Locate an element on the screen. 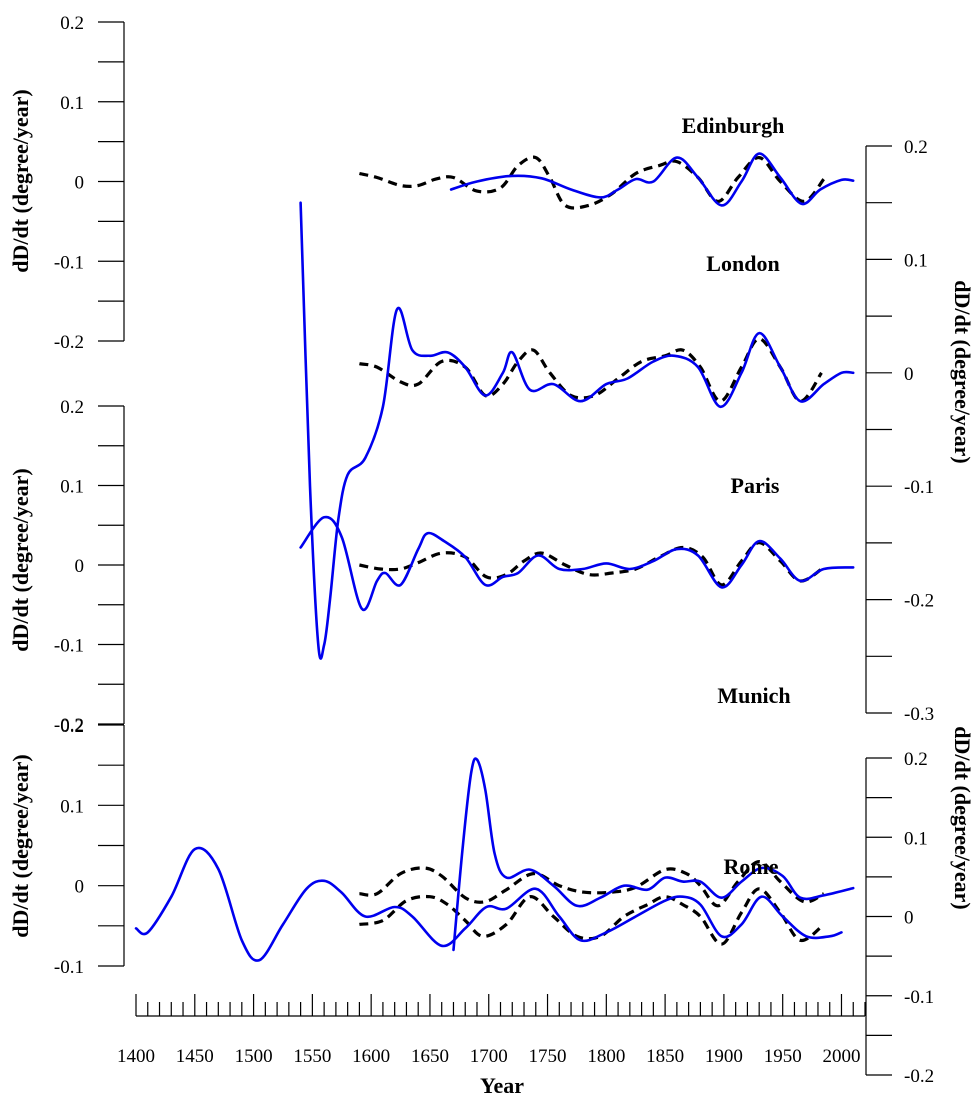  x-tick-label: 1400 is located at coordinates (136, 1056).